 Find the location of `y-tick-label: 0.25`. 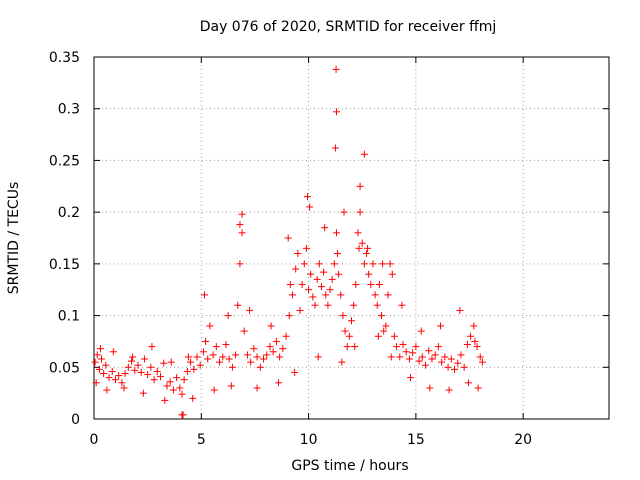

y-tick-label: 0.25 is located at coordinates (64, 161).